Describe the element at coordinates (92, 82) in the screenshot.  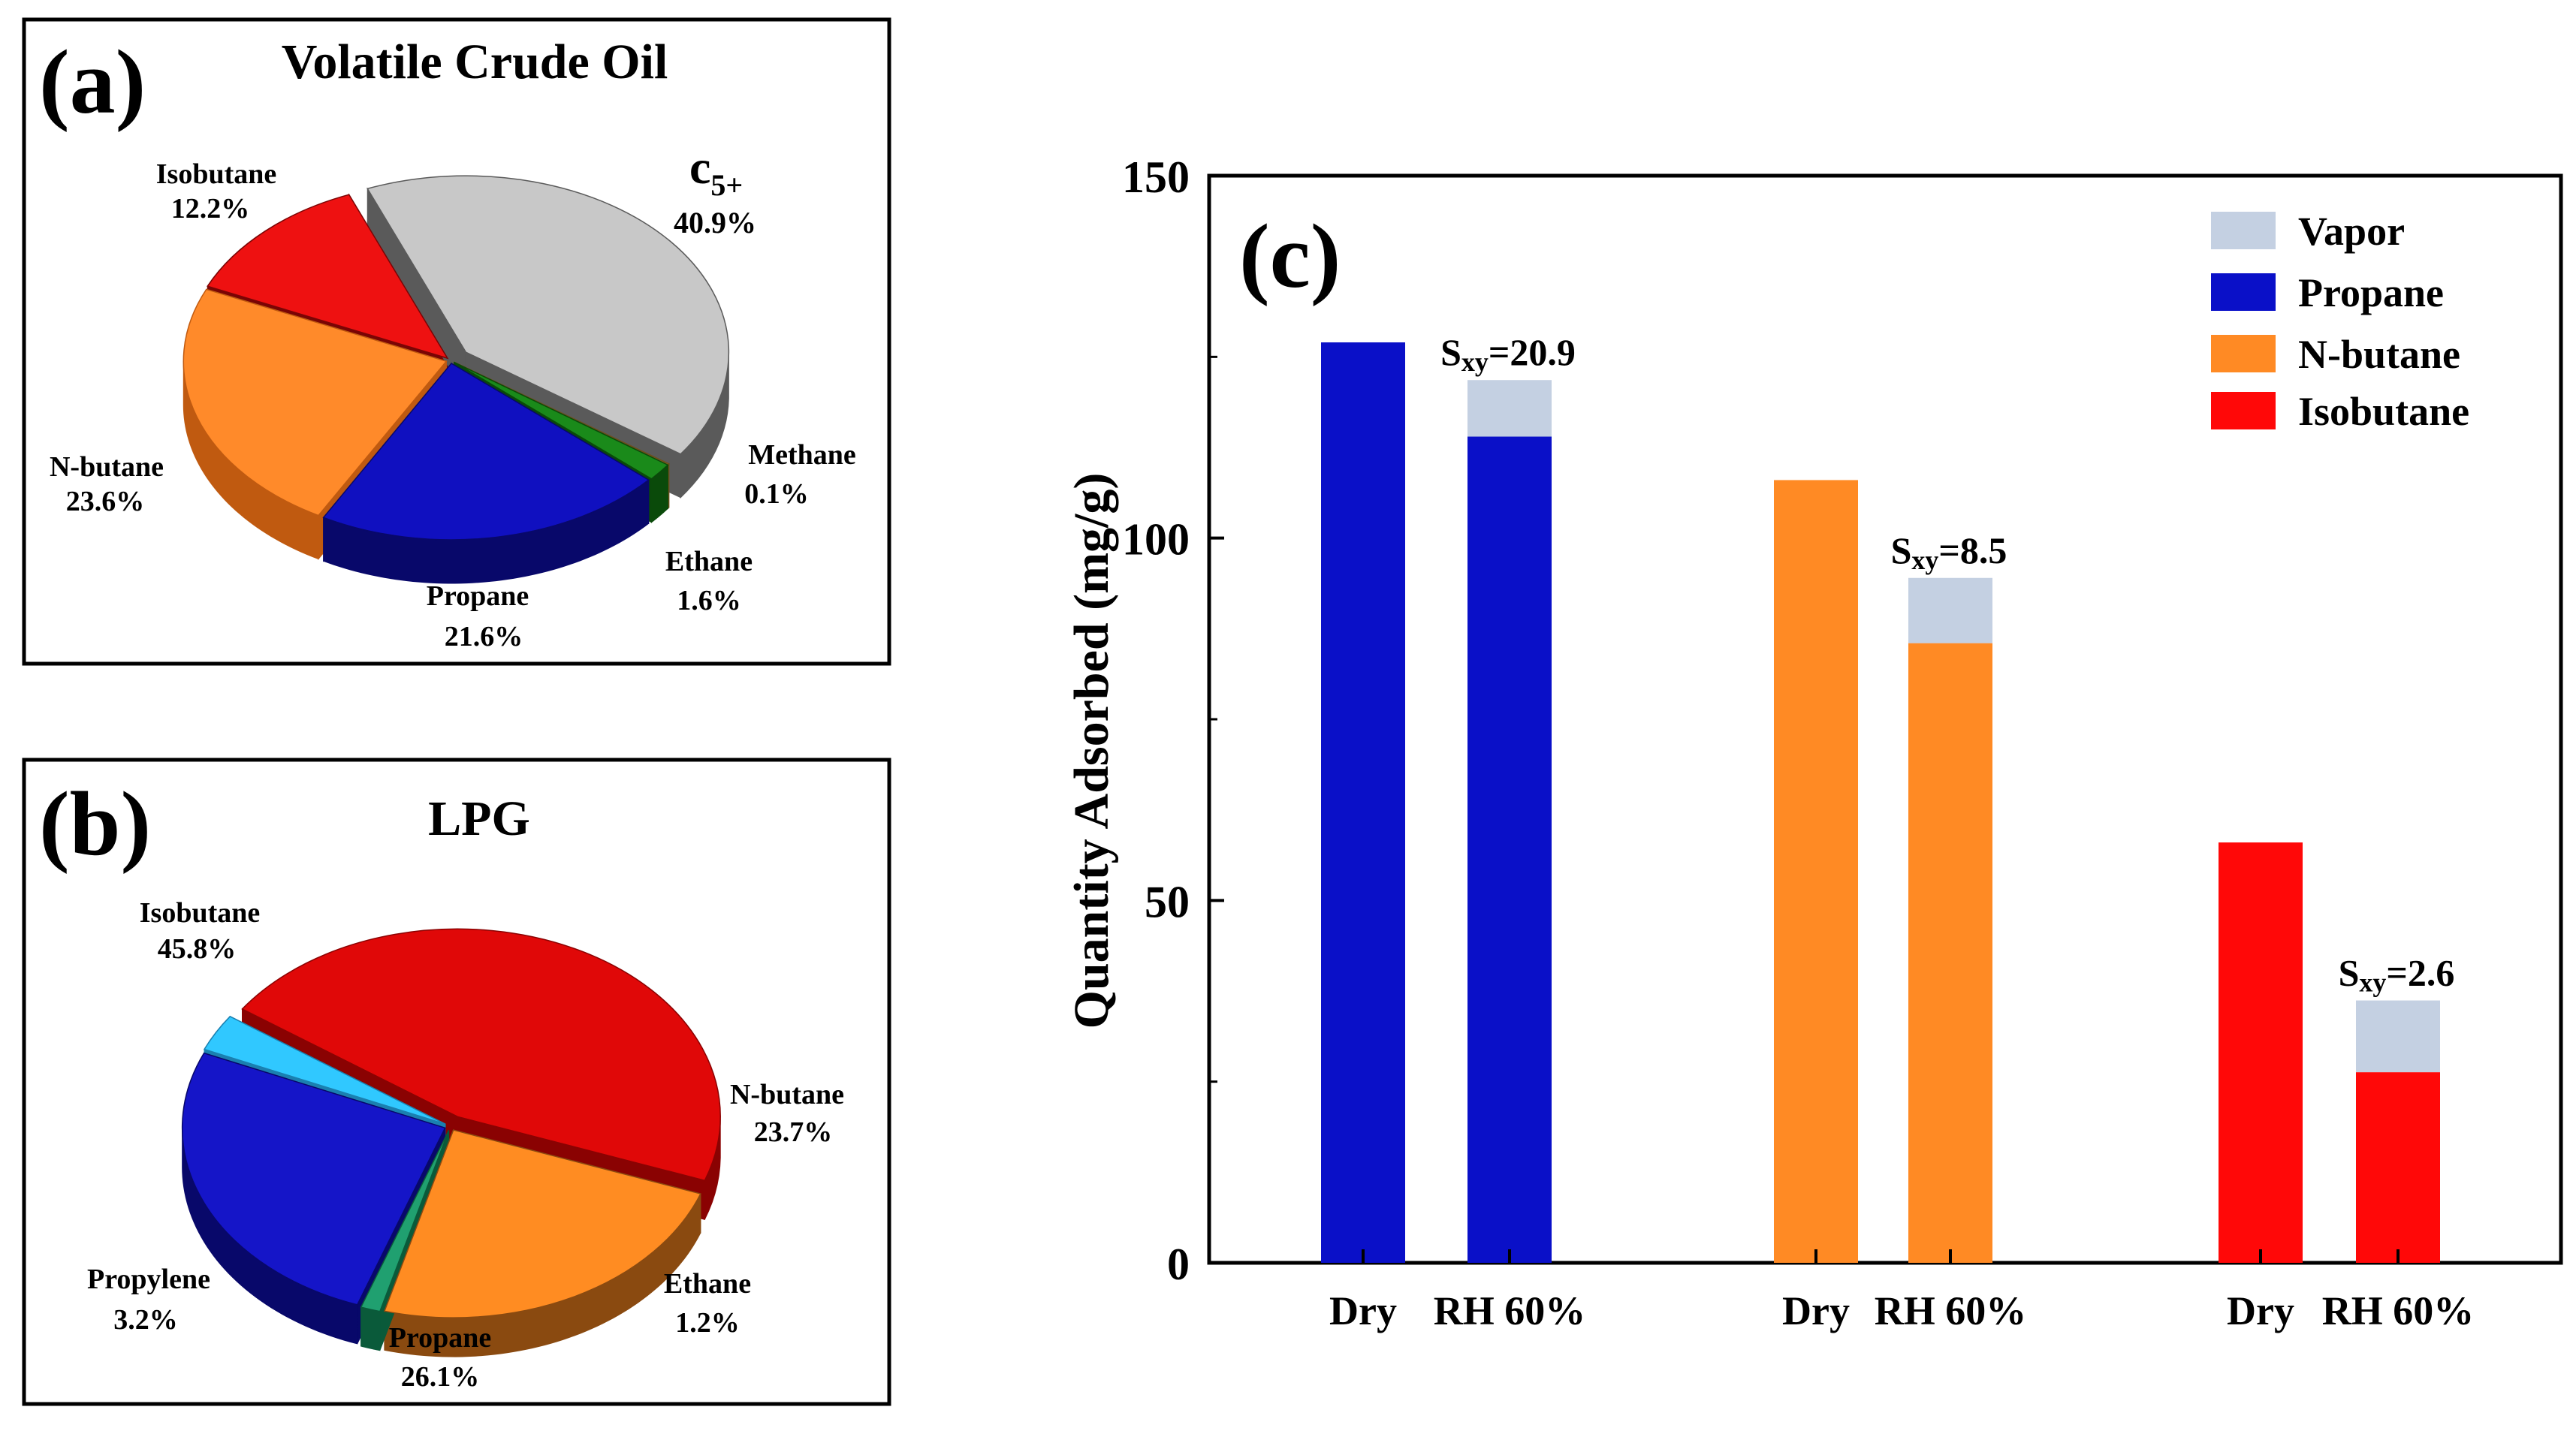
I see `panel-a-label: (a)` at that location.